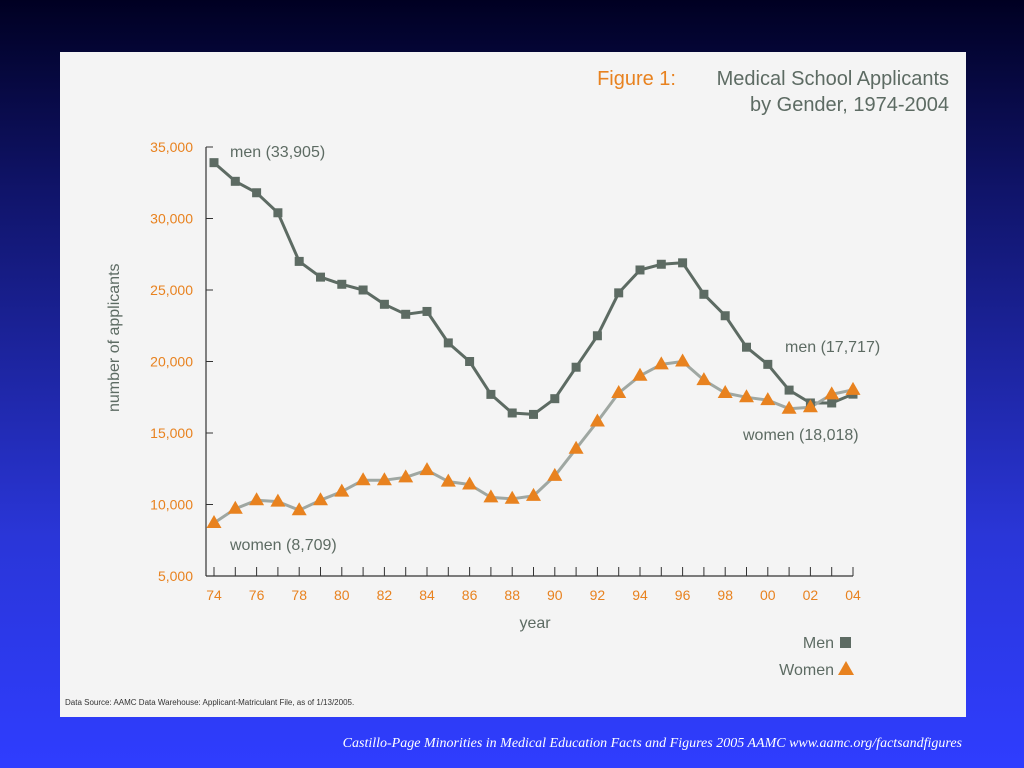  Describe the element at coordinates (849, 105) in the screenshot. I see `title-line-2: by Gender, 1974-2004` at that location.